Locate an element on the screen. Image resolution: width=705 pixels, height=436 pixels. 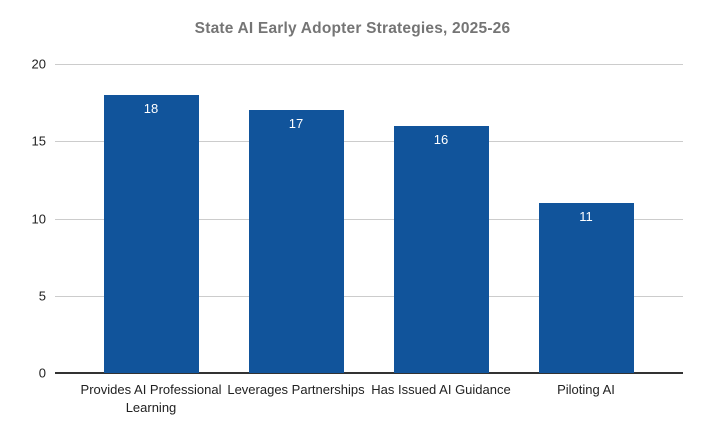
bar-4: 11 is located at coordinates (586, 288).